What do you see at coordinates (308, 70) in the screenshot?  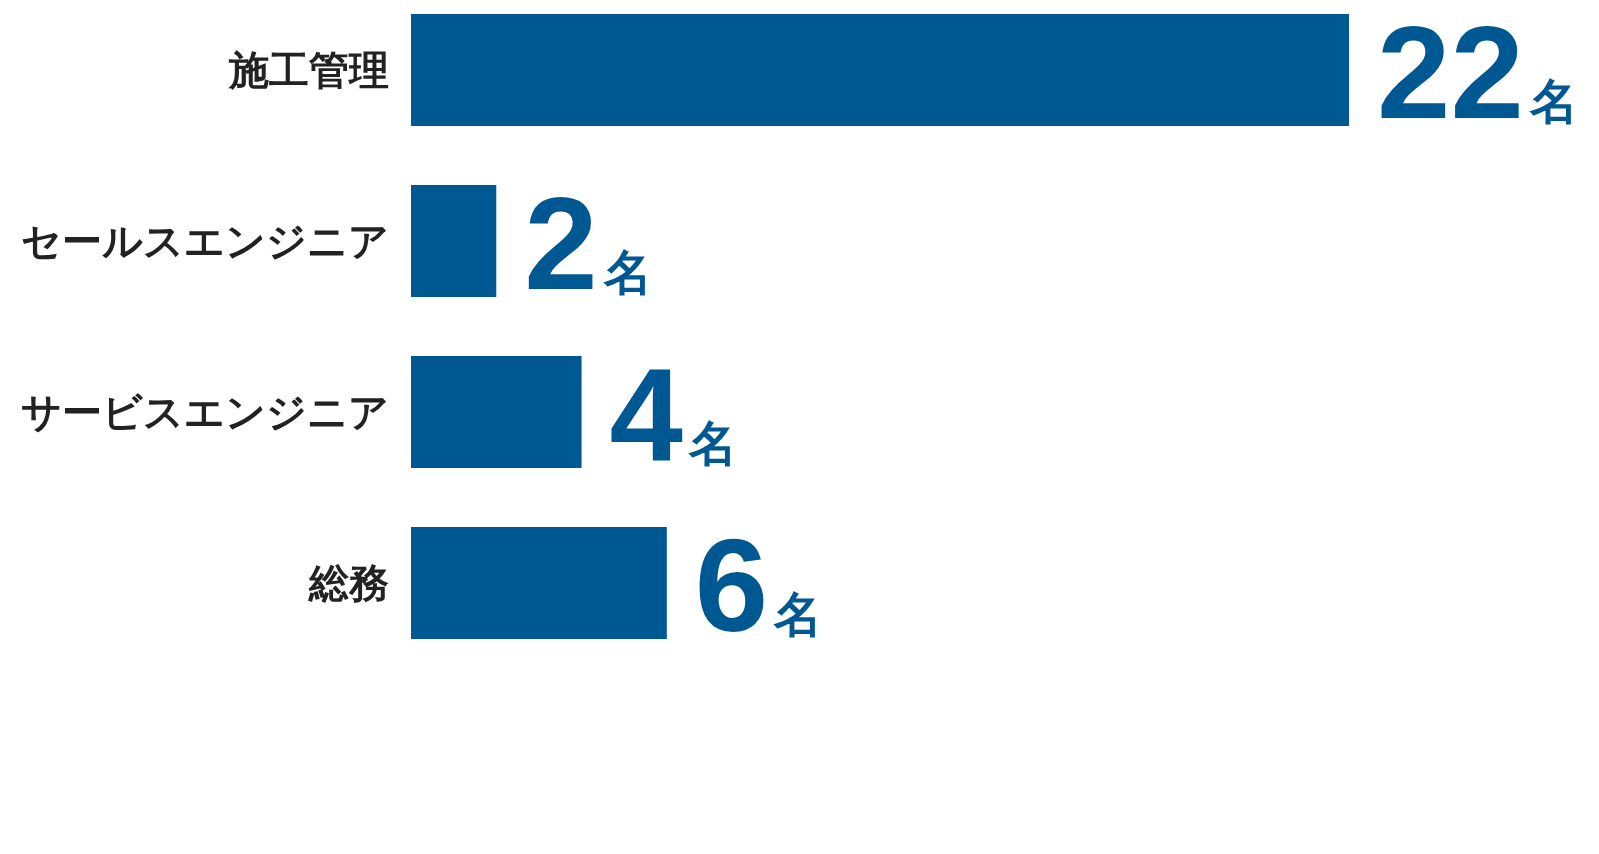 I see `y-tick-label: 施工管理` at bounding box center [308, 70].